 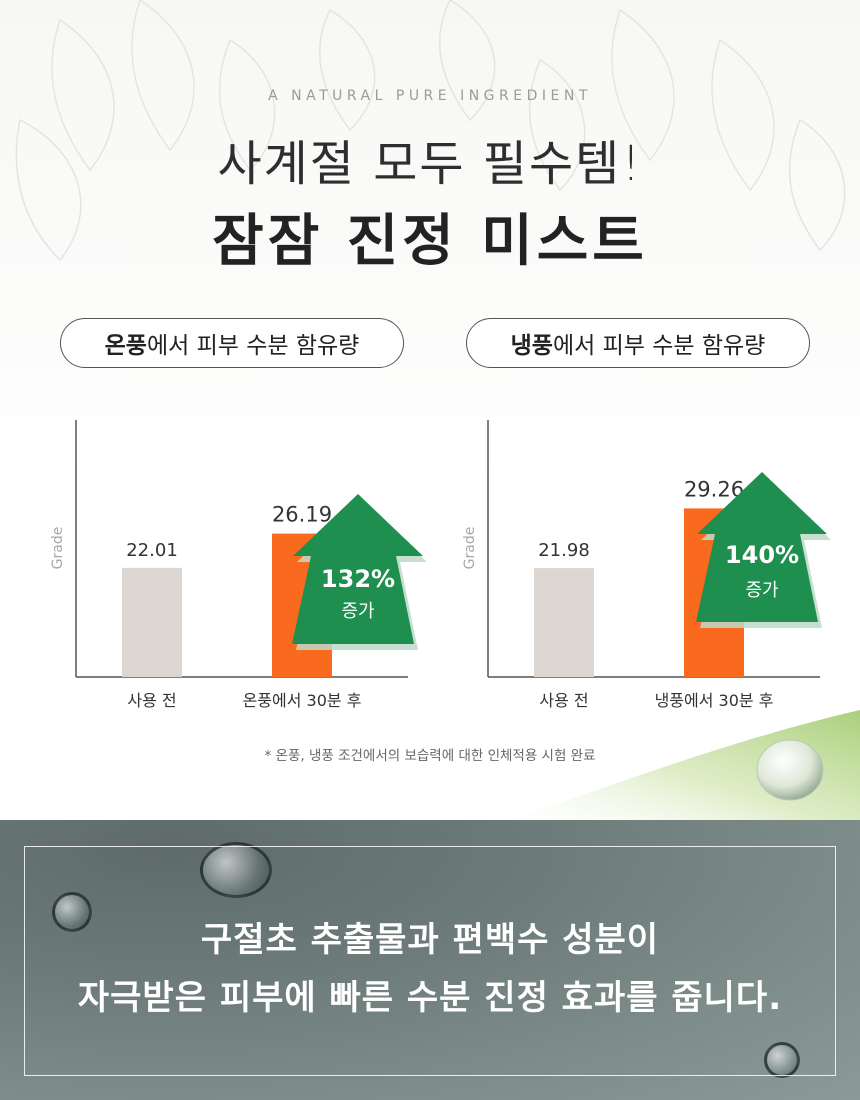 I want to click on bottom-message-line-1: 구절초 추출물과 편백수 성분이, so click(x=430, y=940).